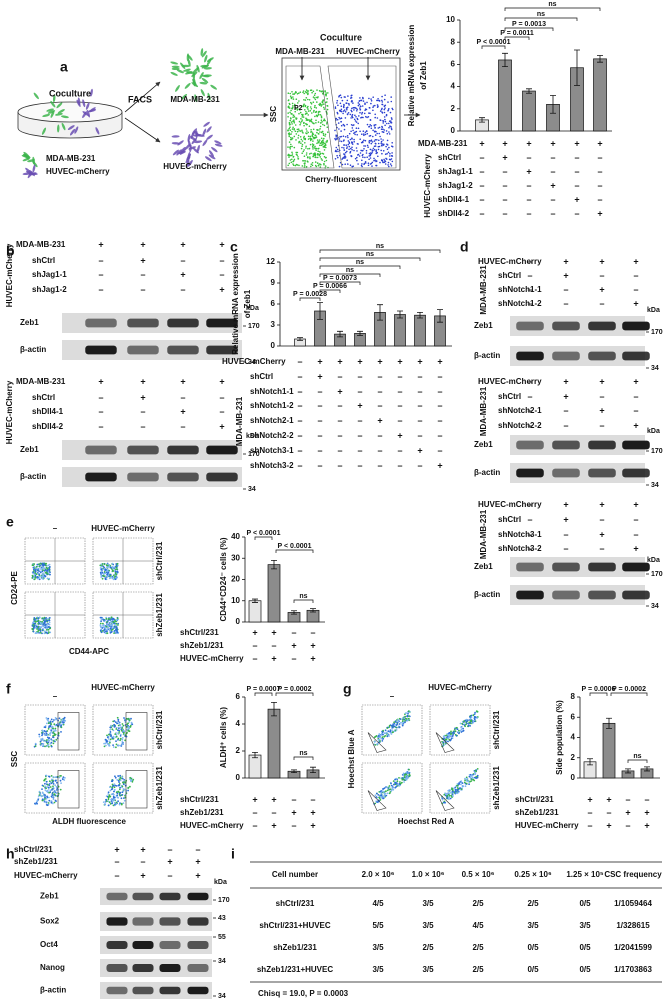 Image resolution: width=665 pixels, height=1002 pixels. Describe the element at coordinates (273, 114) in the screenshot. I see `flow-y-axis: SSC` at that location.